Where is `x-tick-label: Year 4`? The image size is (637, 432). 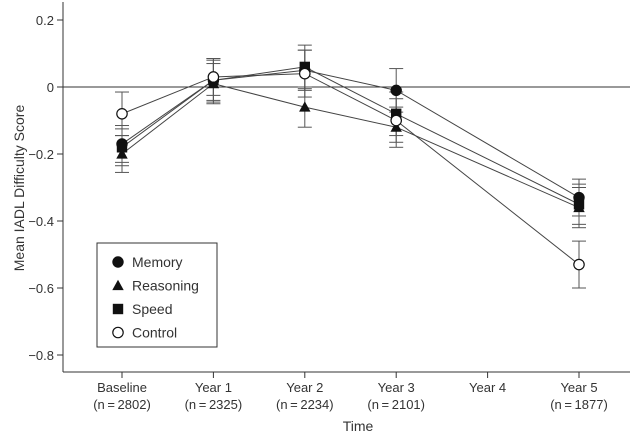 x-tick-label: Year 4 is located at coordinates (487, 387).